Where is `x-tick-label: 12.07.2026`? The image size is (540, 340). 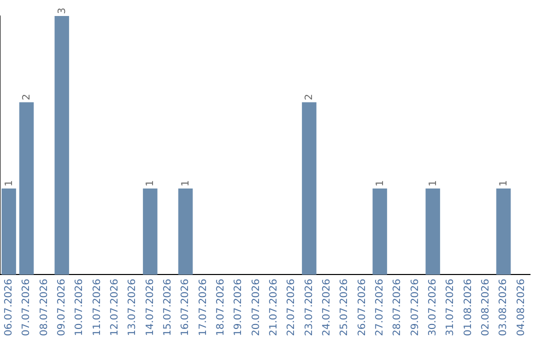
x-tick-label: 12.07.2026 is located at coordinates (114, 307).